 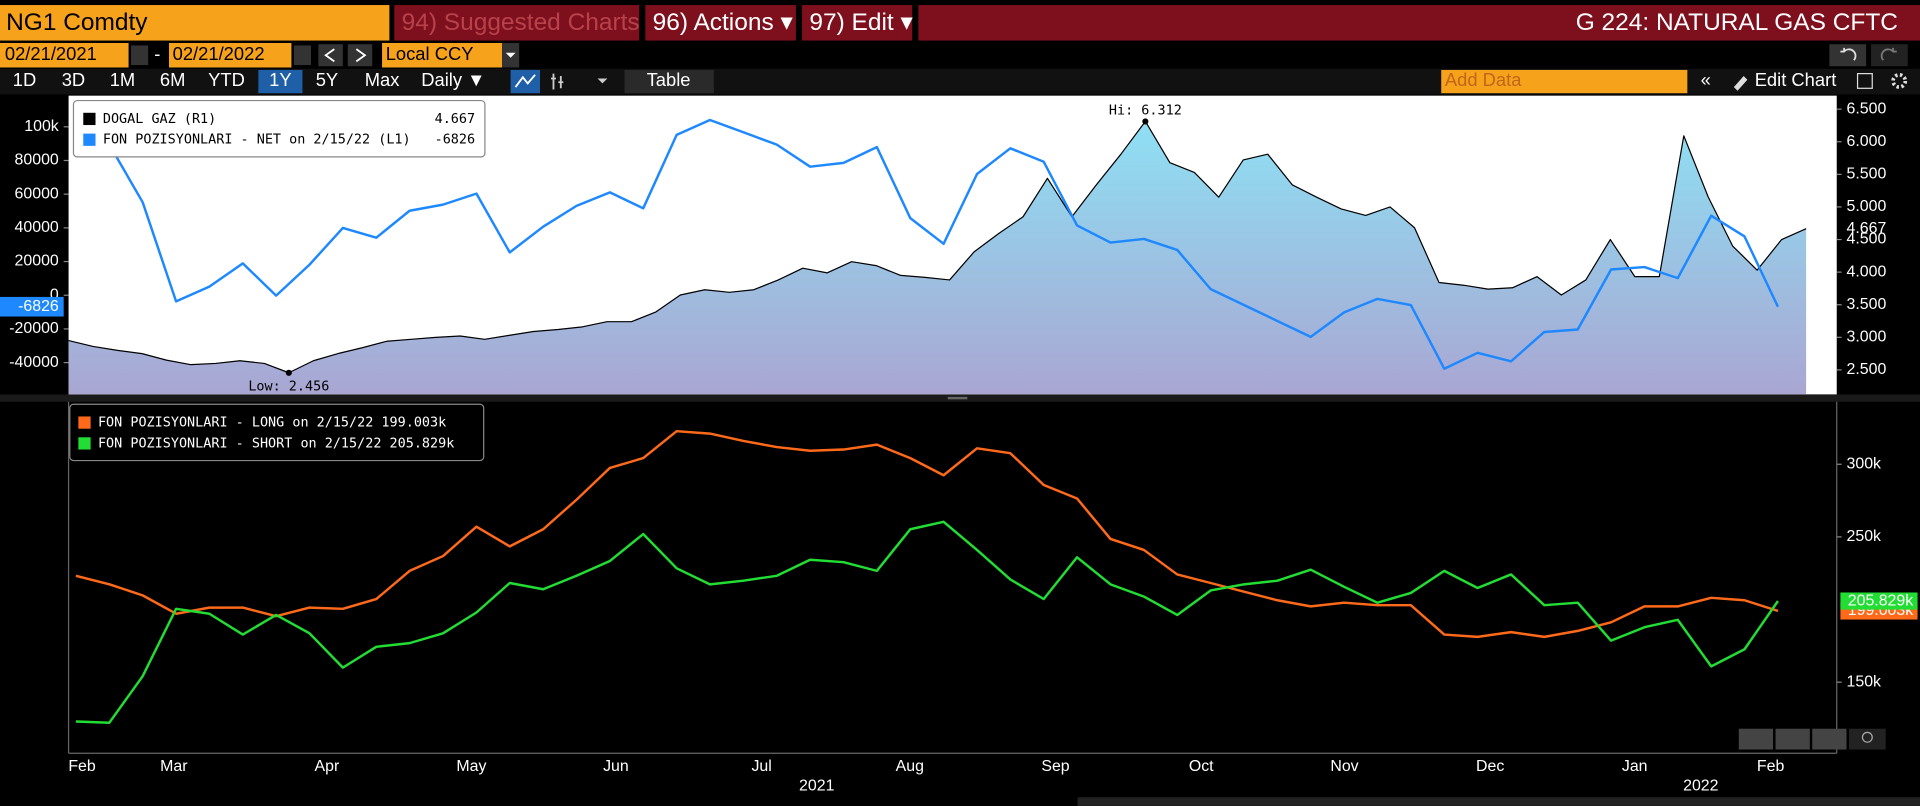 I want to click on prev-button, so click(x=330, y=55).